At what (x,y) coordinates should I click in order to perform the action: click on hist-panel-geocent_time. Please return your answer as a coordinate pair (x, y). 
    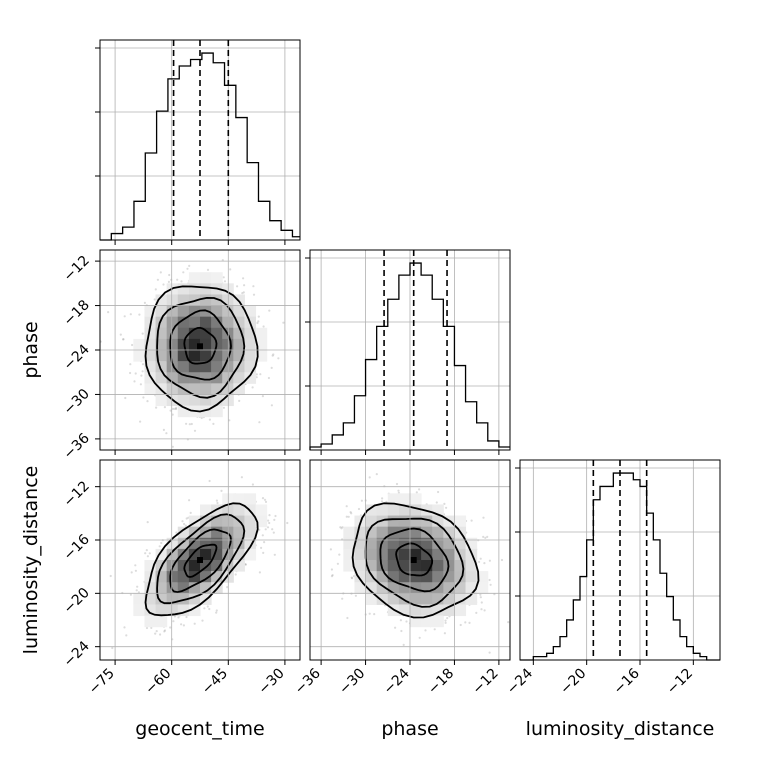
    Looking at the image, I should click on (198, 140).